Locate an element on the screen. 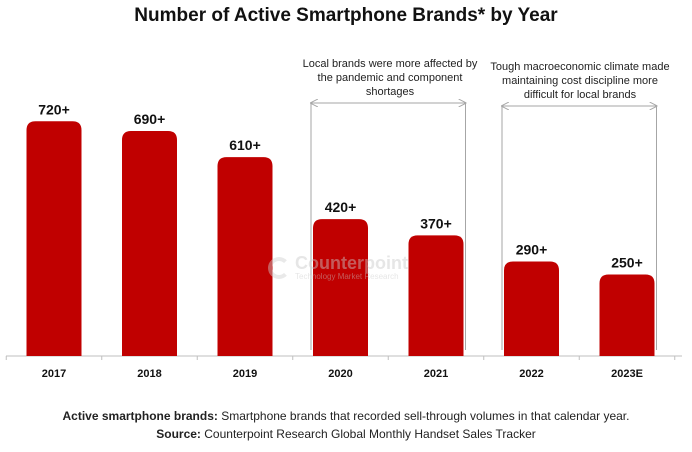 The height and width of the screenshot is (452, 692). data-label-2023E: 250+ is located at coordinates (627, 263).